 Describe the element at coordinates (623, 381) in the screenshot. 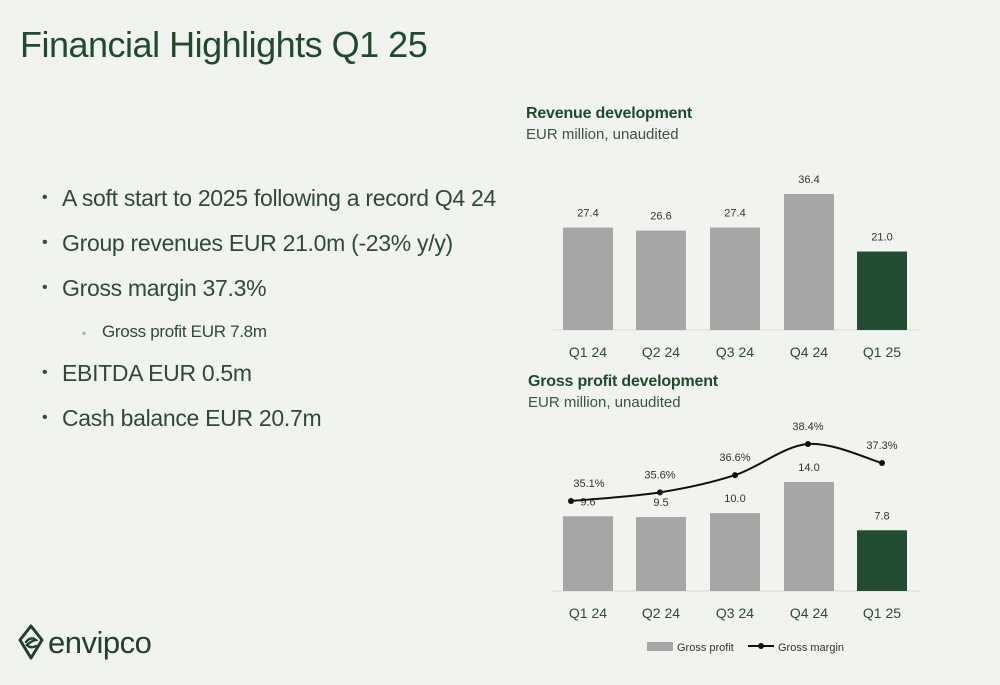

I see `gross-profit-chart-title: Gross profit development` at that location.